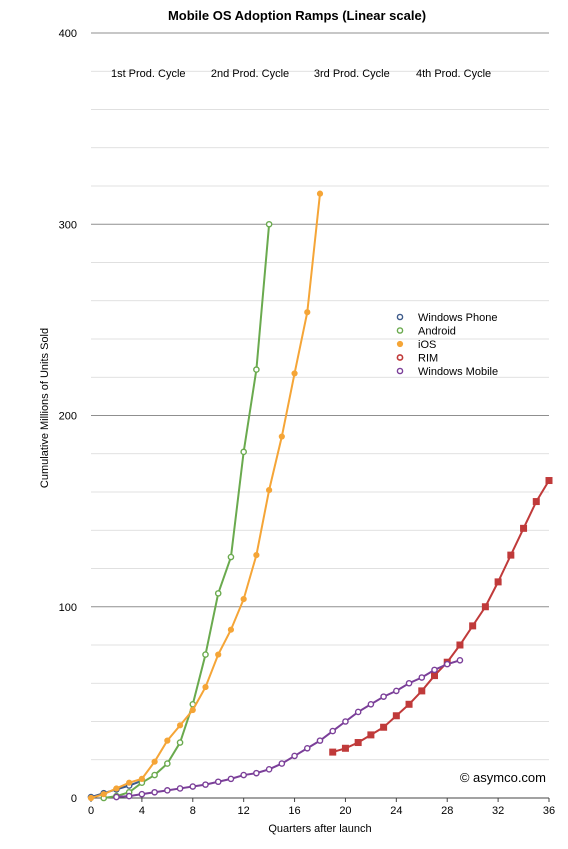 The image size is (568, 849). Describe the element at coordinates (437, 332) in the screenshot. I see `legend-label: Android` at that location.